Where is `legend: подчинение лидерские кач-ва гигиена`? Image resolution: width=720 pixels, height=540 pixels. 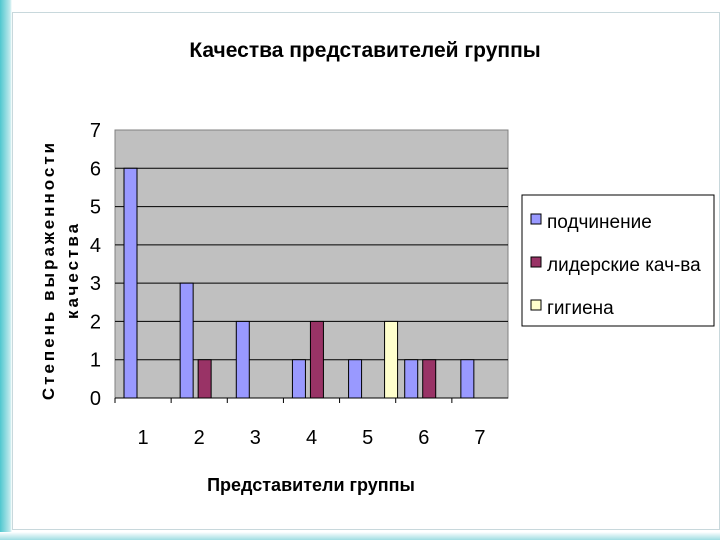 legend: подчинение лидерские кач-ва гигиена is located at coordinates (615, 265).